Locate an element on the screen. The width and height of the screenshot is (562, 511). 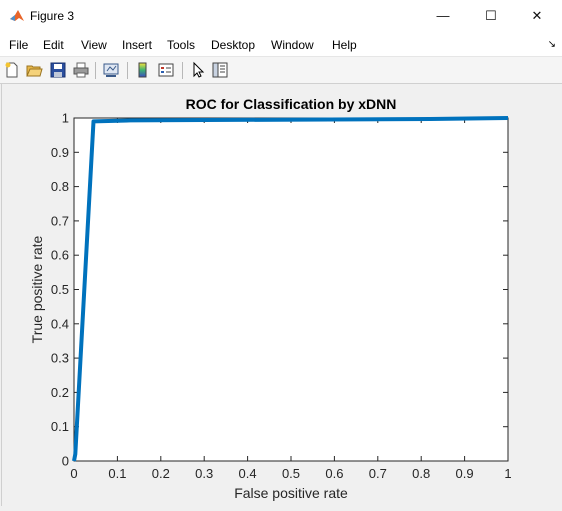
x-tick-label: 0.2 is located at coordinates (161, 473).